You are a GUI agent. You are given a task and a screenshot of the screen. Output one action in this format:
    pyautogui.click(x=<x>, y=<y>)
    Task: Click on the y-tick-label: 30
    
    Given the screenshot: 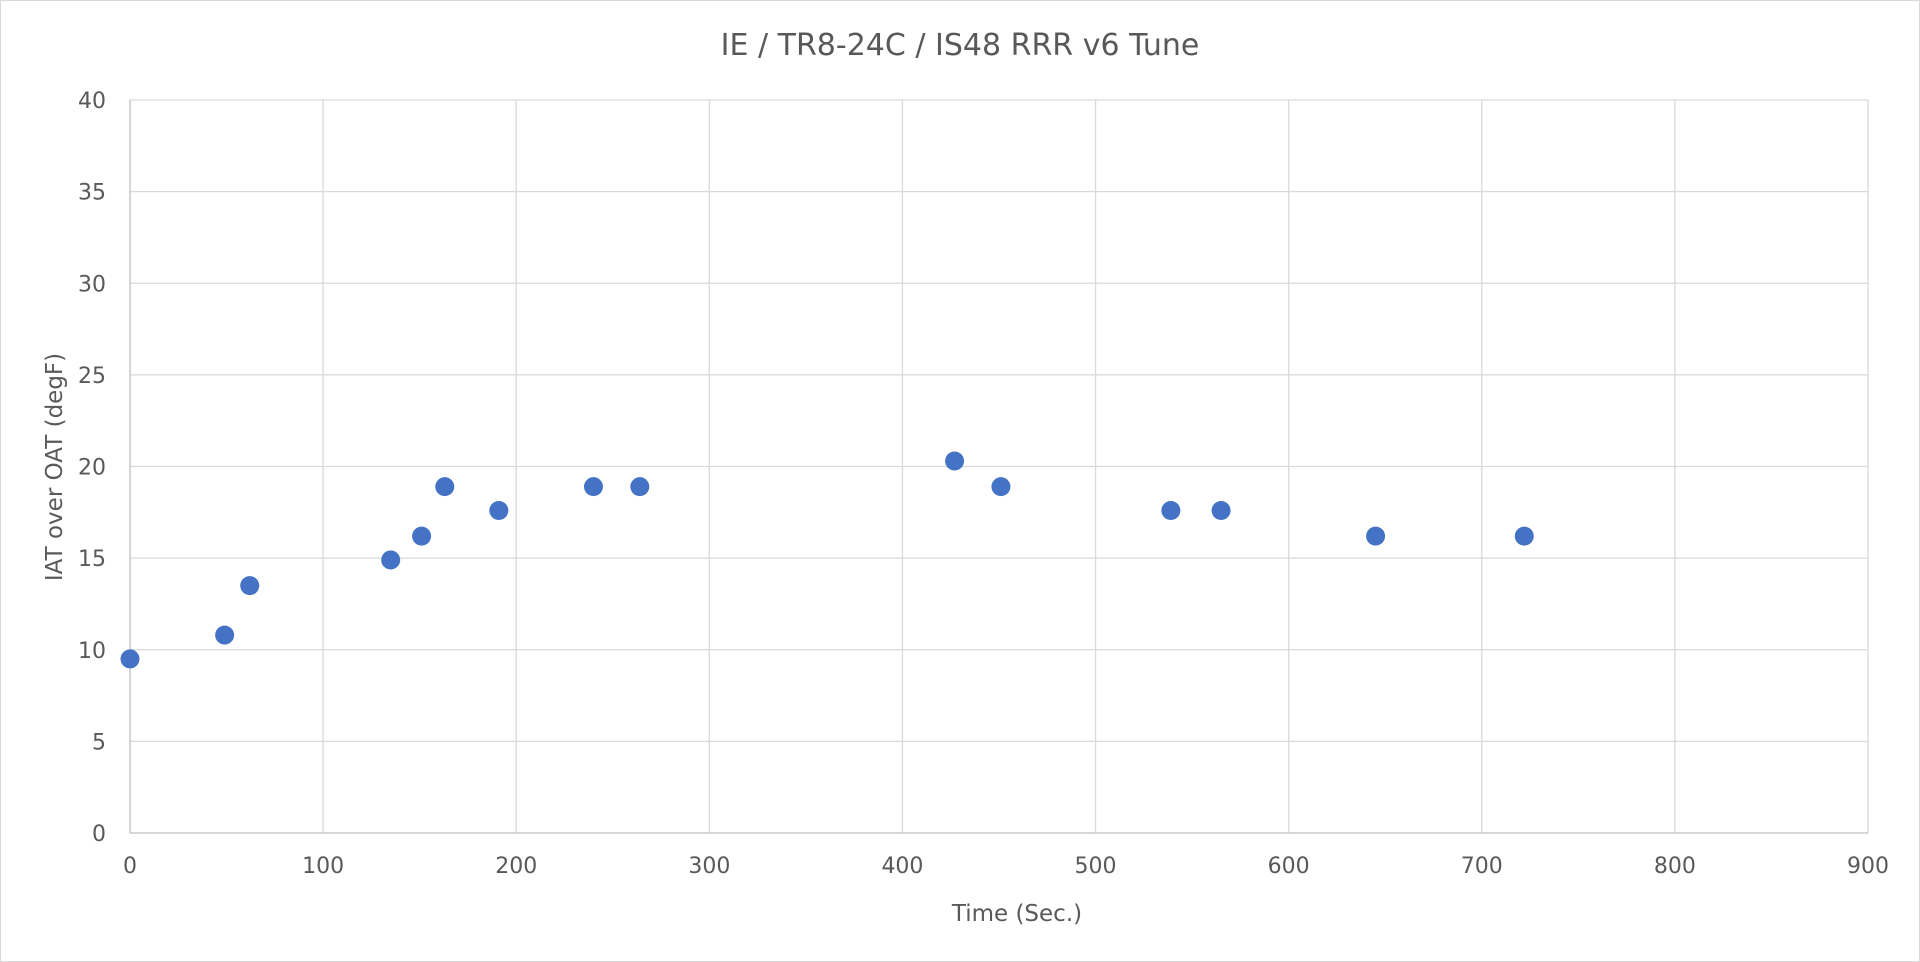 What is the action you would take?
    pyautogui.click(x=92, y=284)
    